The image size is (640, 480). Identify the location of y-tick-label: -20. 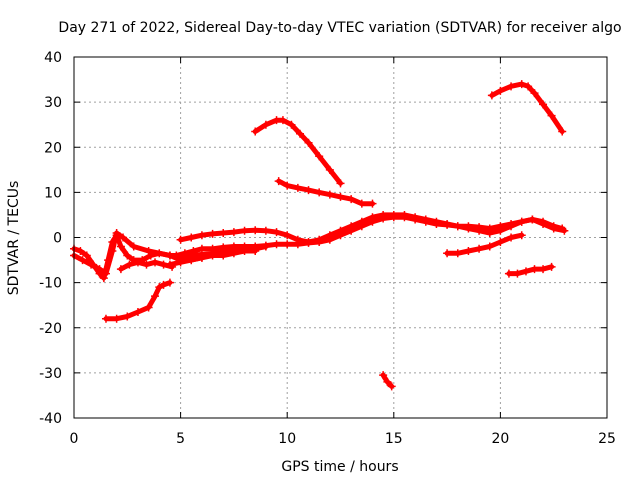
(50, 329).